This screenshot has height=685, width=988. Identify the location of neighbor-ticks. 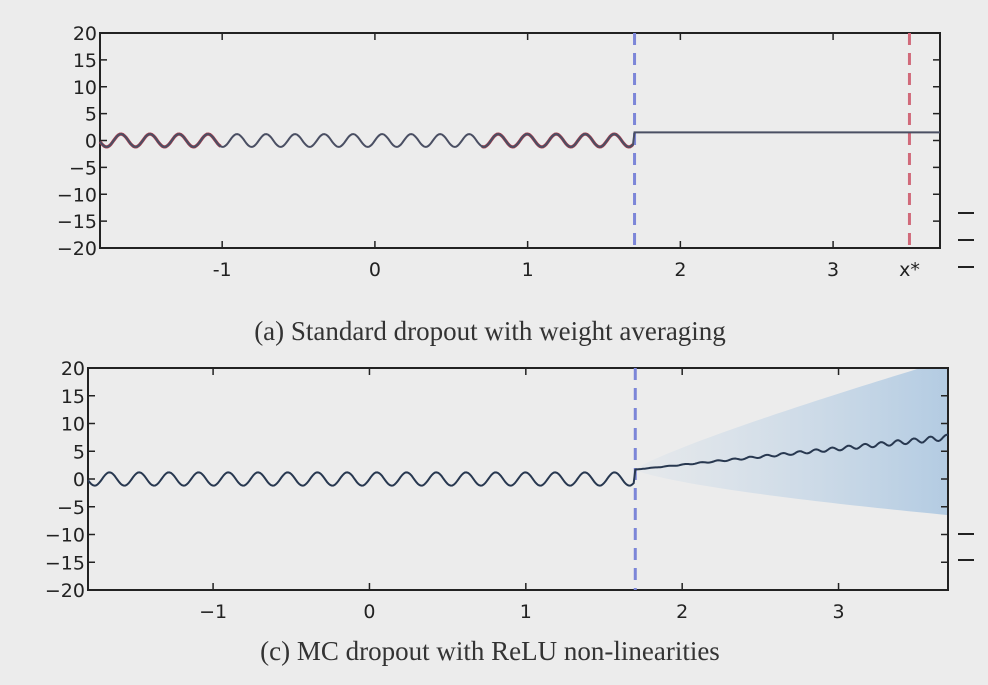
(966, 386).